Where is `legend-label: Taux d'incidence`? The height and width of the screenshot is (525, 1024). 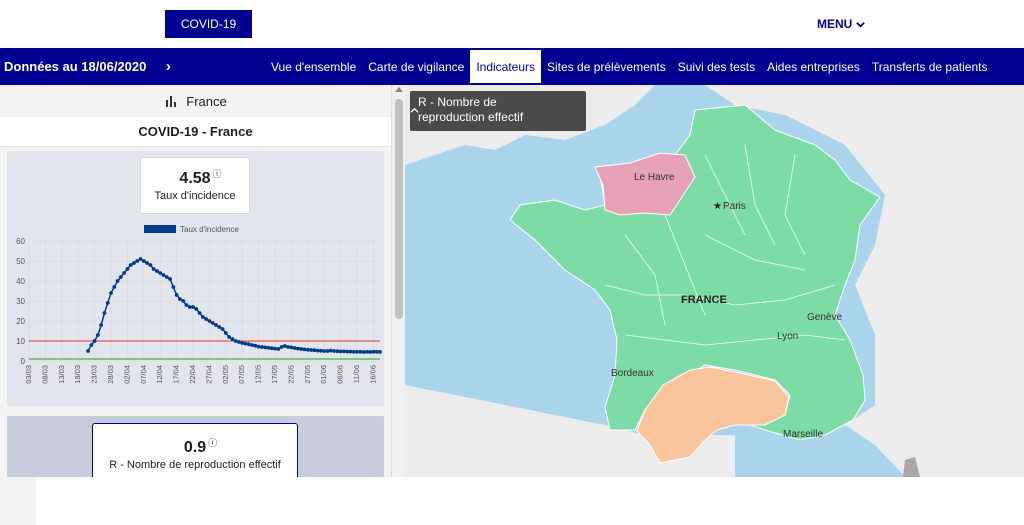
legend-label: Taux d'incidence is located at coordinates (209, 229).